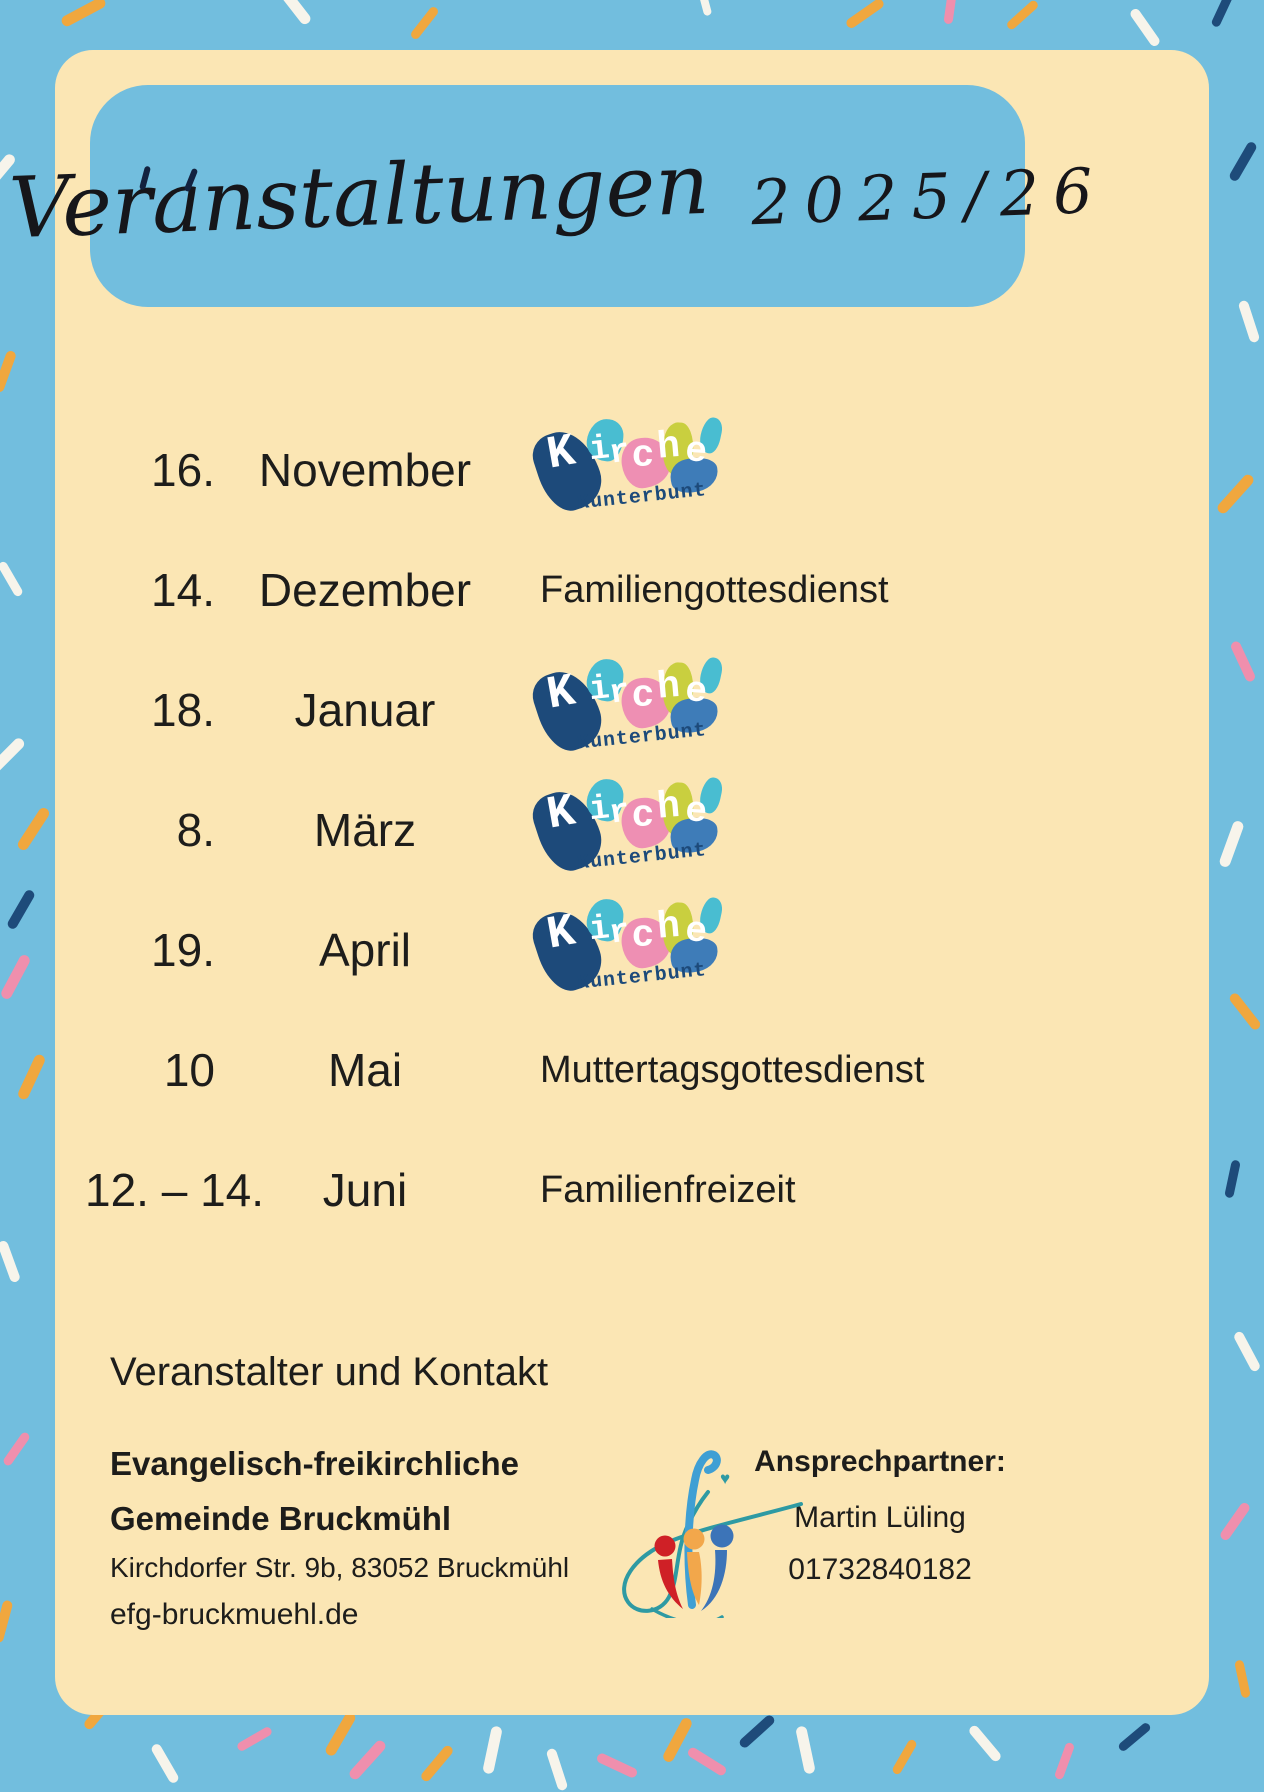 This screenshot has height=1792, width=1264. What do you see at coordinates (315, 1463) in the screenshot?
I see `organization-name-line1: Evangelisch-freikirchliche` at bounding box center [315, 1463].